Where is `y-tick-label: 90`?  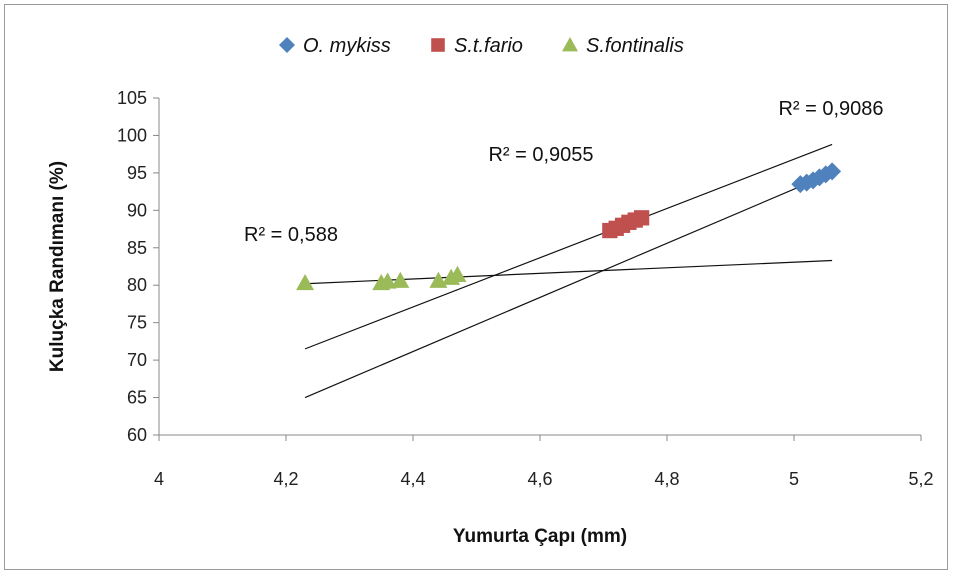 y-tick-label: 90 is located at coordinates (137, 210).